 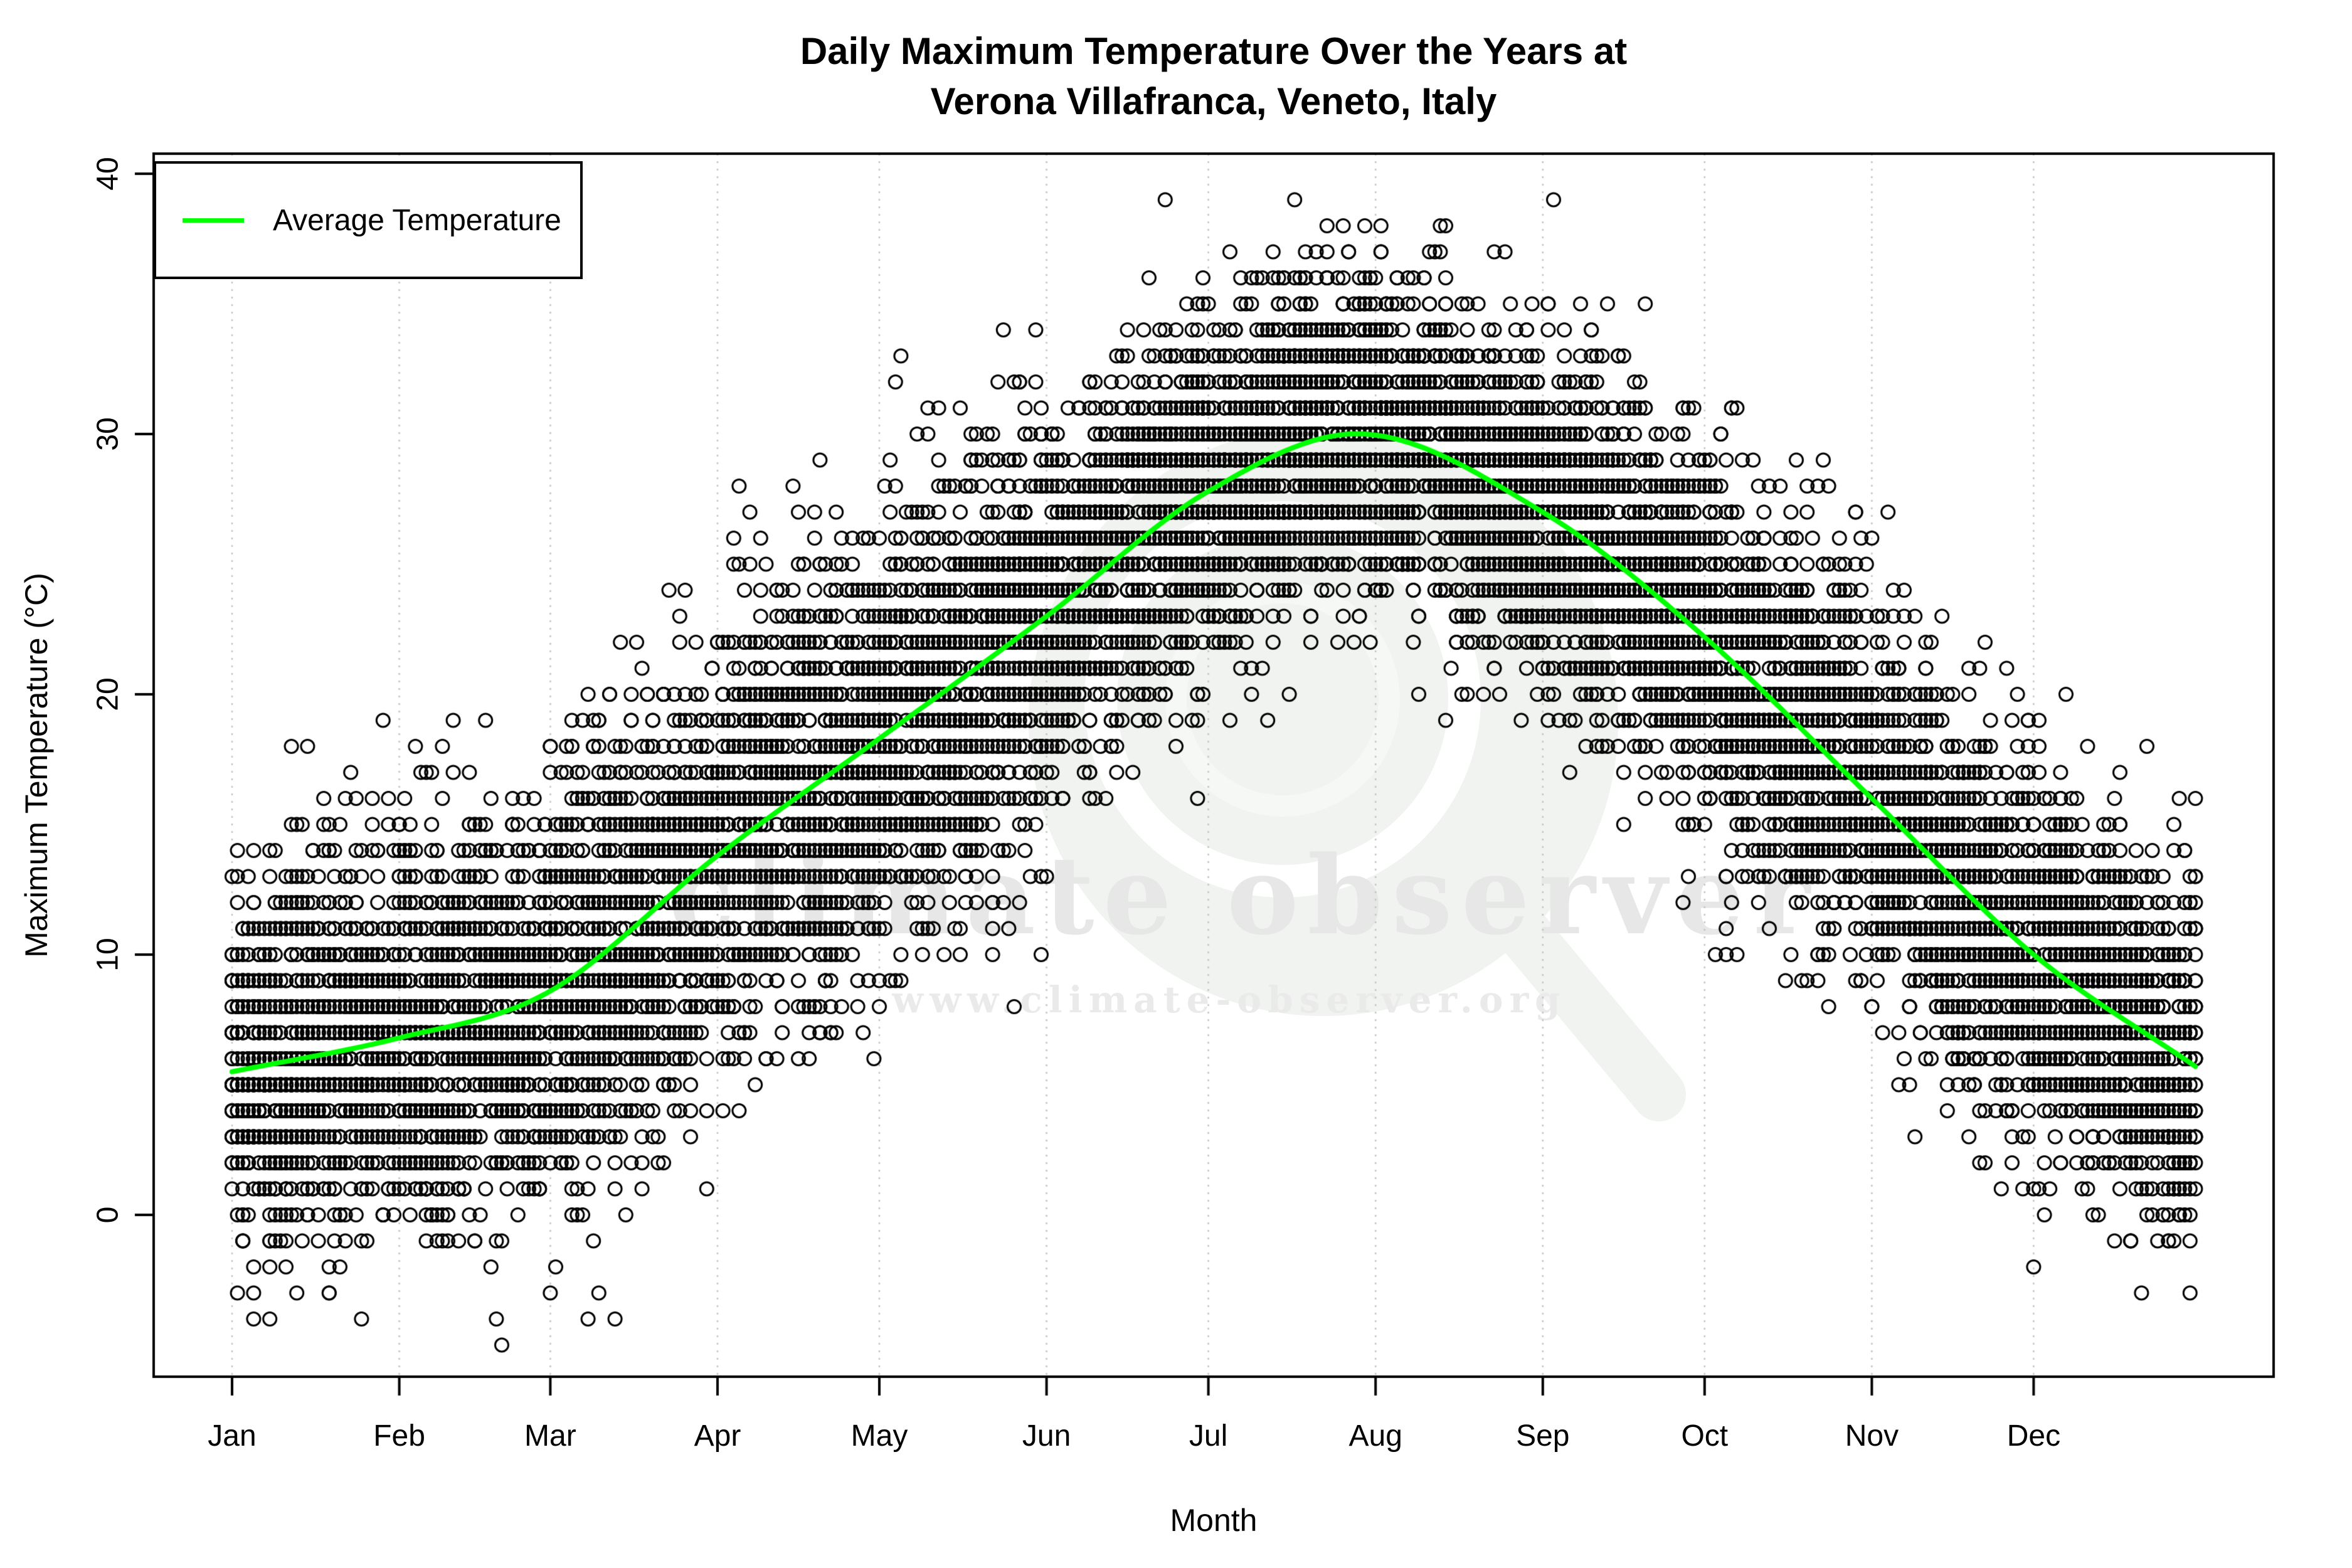 What do you see at coordinates (108, 174) in the screenshot?
I see `y-tick-label-40: 40` at bounding box center [108, 174].